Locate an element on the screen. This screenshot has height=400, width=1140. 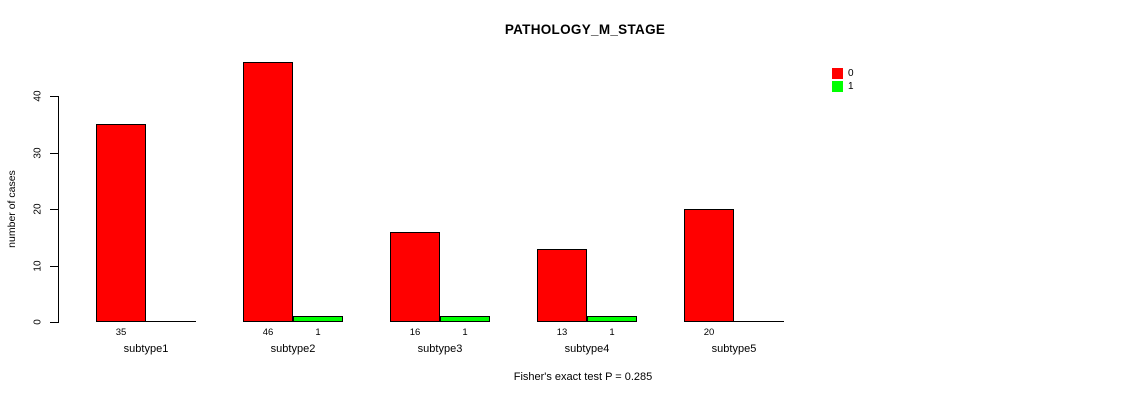
bar-value-label: 13 is located at coordinates (562, 332).